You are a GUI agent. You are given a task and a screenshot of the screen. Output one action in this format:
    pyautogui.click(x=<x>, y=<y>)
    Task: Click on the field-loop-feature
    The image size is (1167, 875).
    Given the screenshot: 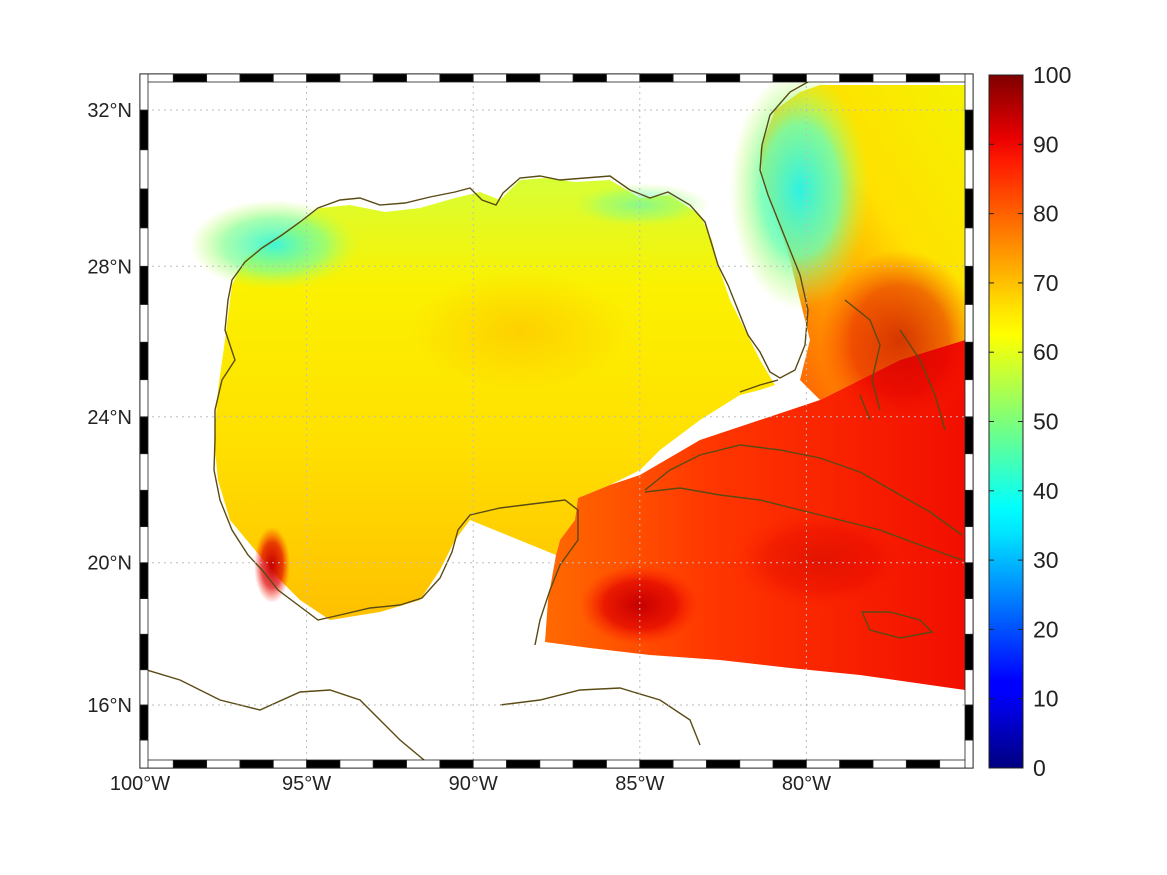 What is the action you would take?
    pyautogui.click(x=520, y=330)
    